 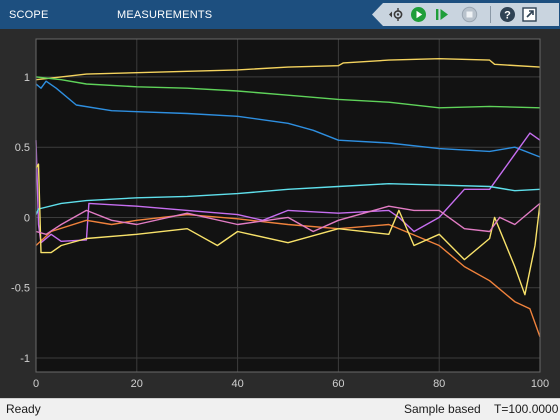 I want to click on sample-mode-indicator: Sample based, so click(x=442, y=409).